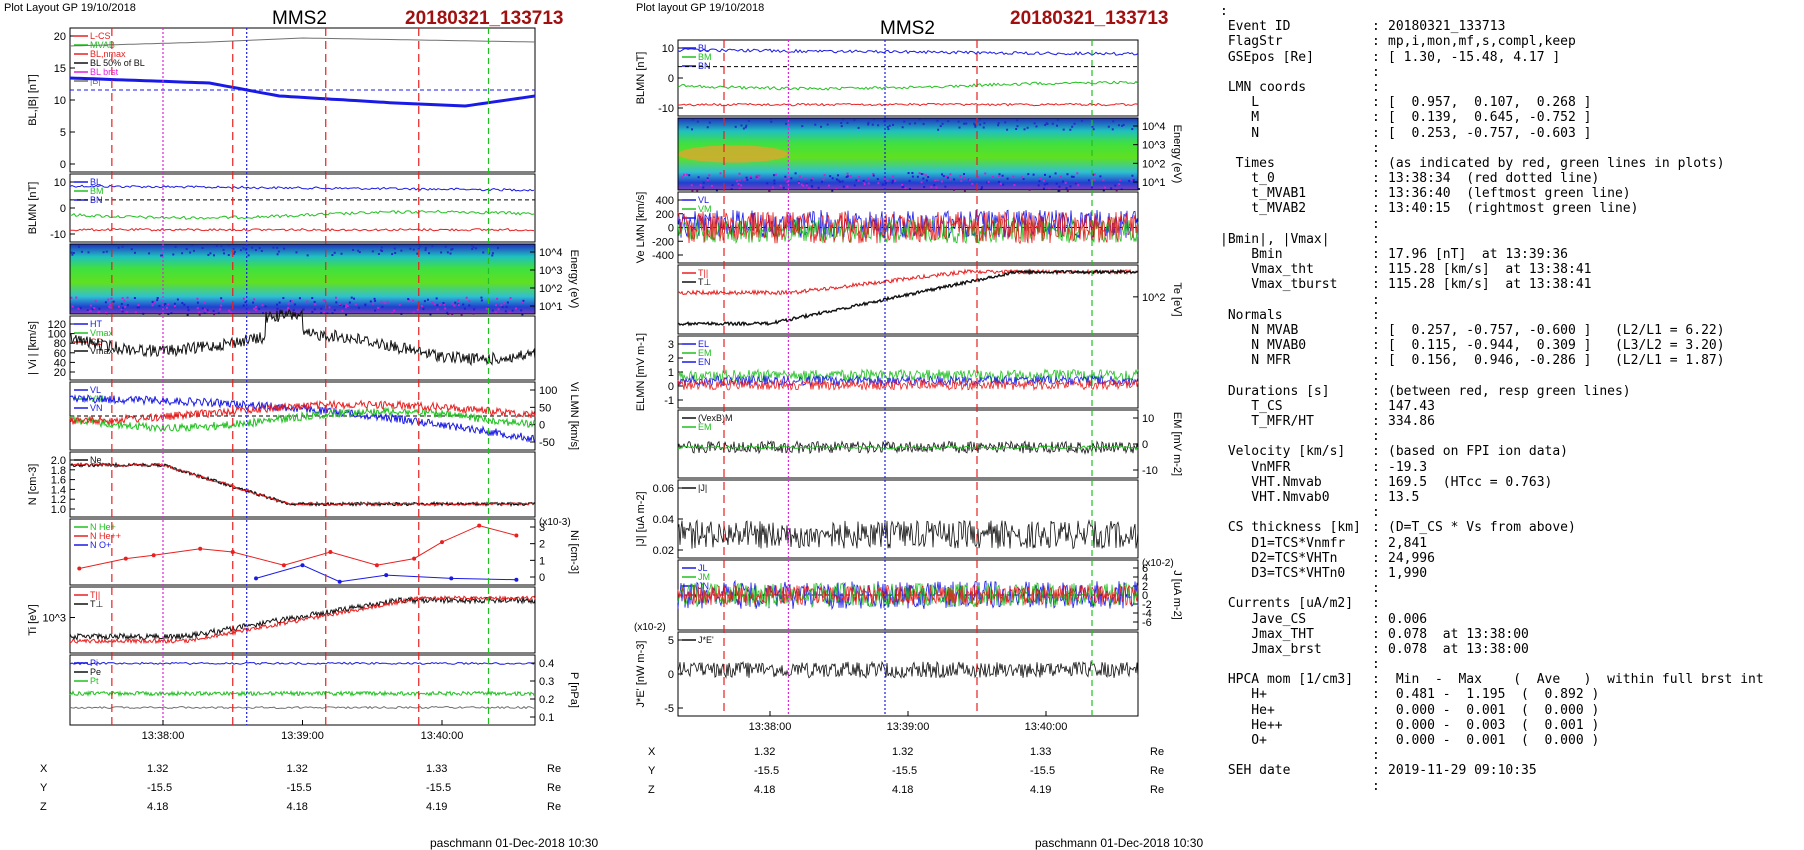 The height and width of the screenshot is (850, 1804). Describe the element at coordinates (1154, 183) in the screenshot. I see `right-tick-label: 10^1` at that location.